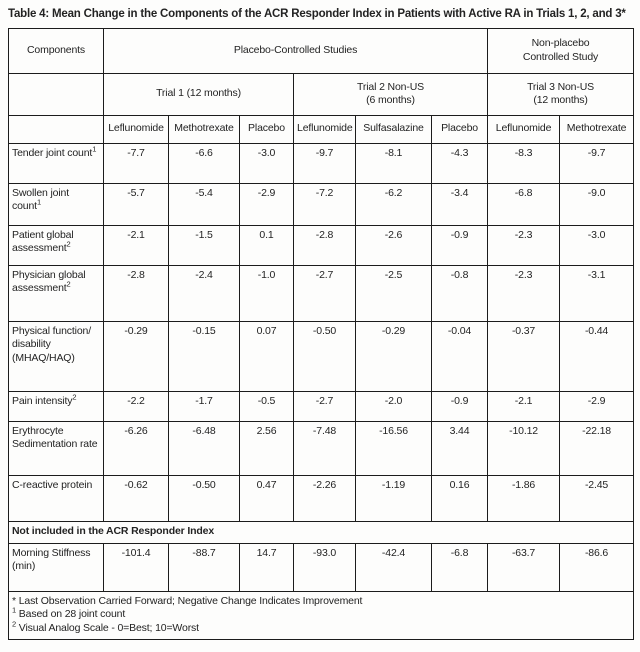 This screenshot has width=640, height=652. I want to click on value-cell: -2.5, so click(393, 293).